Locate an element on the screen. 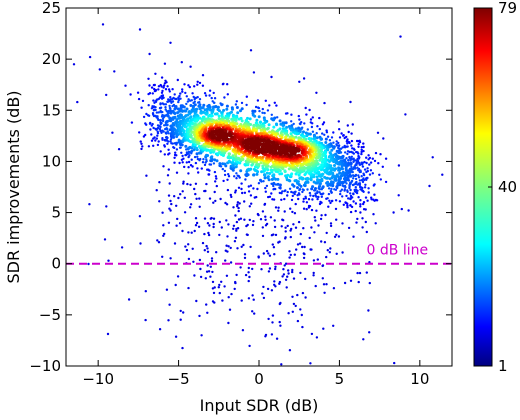 The height and width of the screenshot is (420, 520). y-tick-label: 10 is located at coordinates (51, 161).